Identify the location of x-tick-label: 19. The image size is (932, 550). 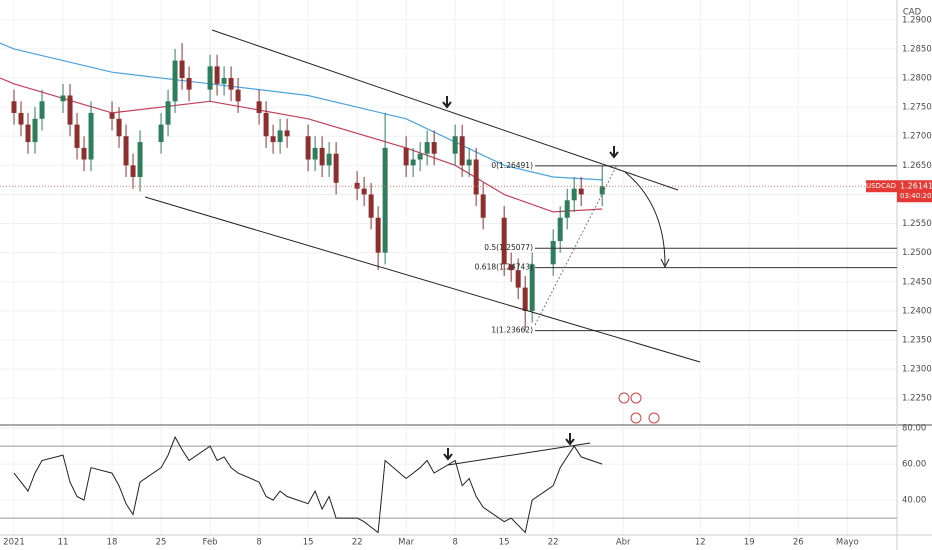
(749, 543).